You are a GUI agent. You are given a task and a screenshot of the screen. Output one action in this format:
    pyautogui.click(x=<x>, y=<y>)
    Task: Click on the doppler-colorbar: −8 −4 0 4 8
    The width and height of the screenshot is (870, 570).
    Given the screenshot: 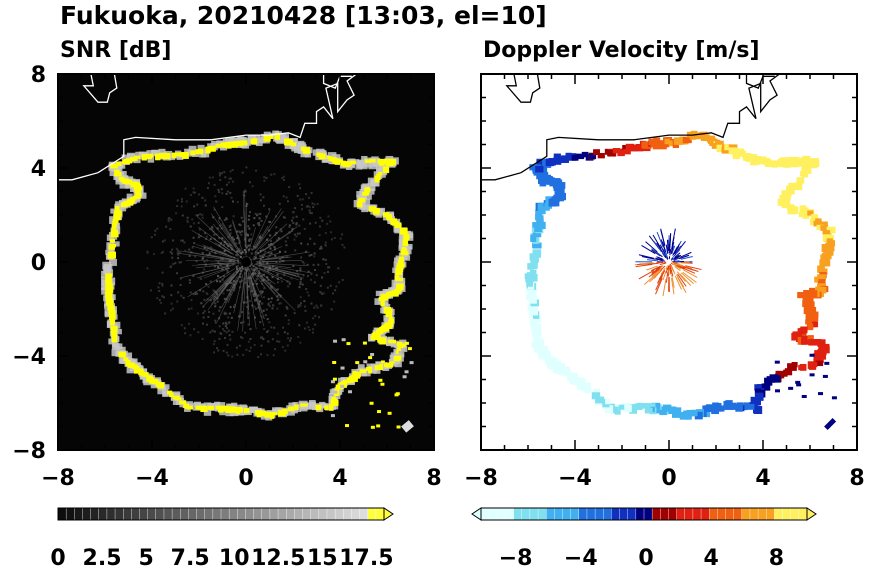 What is the action you would take?
    pyautogui.click(x=644, y=538)
    